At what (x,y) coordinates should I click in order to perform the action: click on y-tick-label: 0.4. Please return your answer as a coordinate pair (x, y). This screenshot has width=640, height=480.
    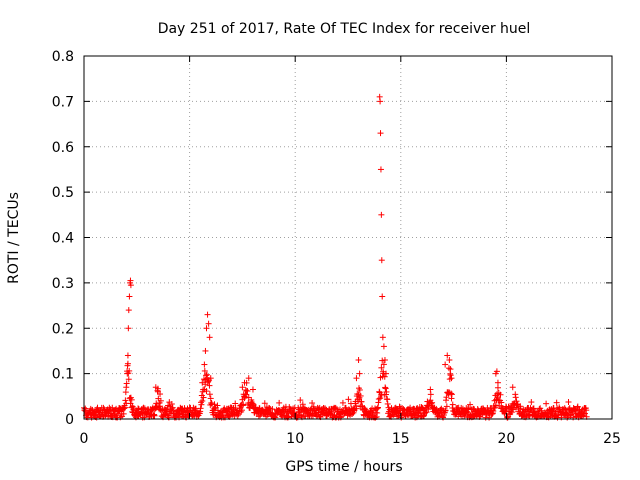
    Looking at the image, I should click on (63, 239).